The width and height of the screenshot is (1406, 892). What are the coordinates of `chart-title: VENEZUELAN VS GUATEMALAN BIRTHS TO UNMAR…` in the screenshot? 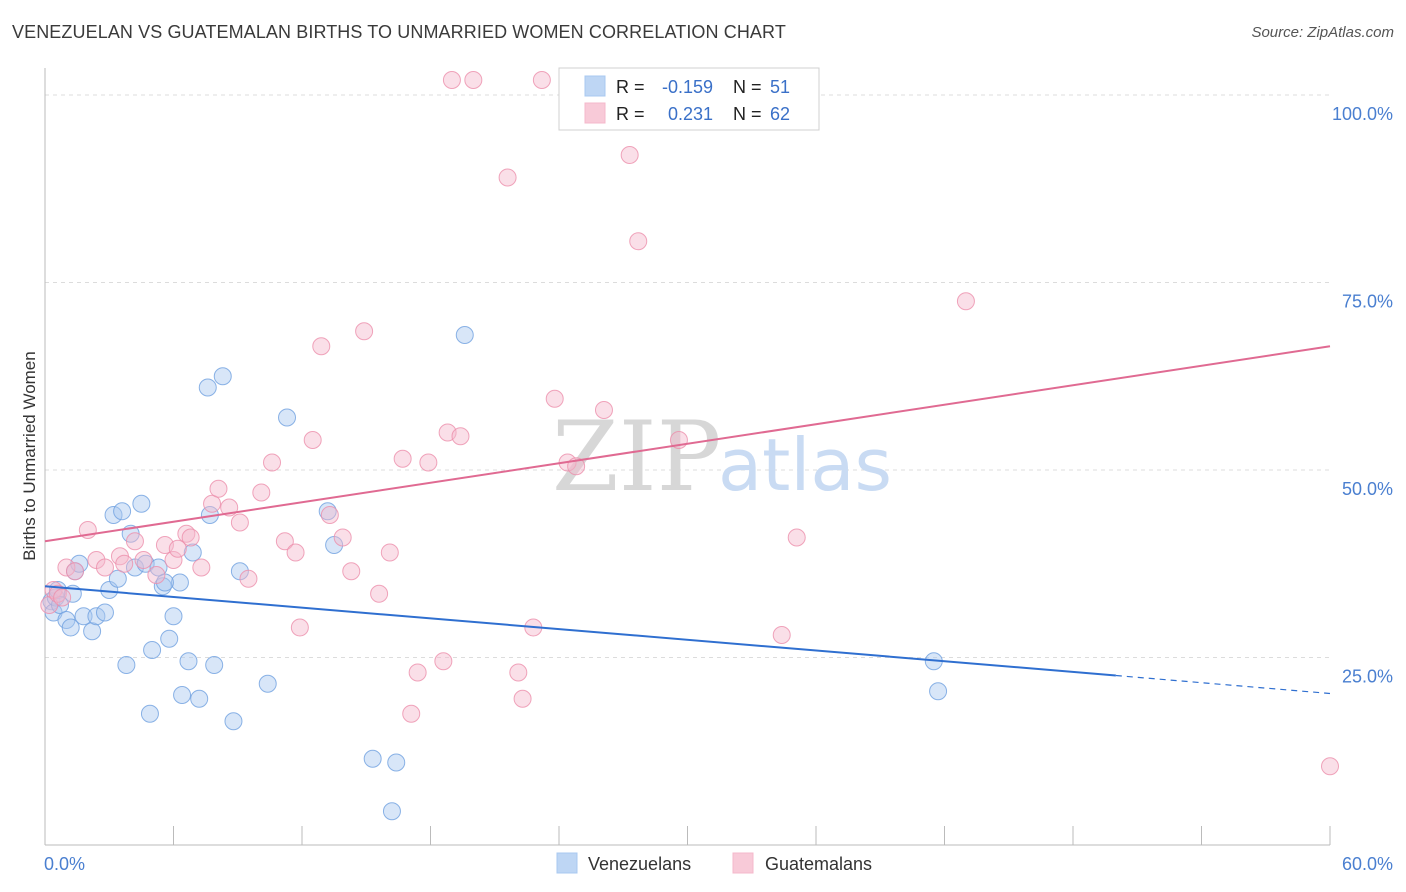 It's located at (399, 32).